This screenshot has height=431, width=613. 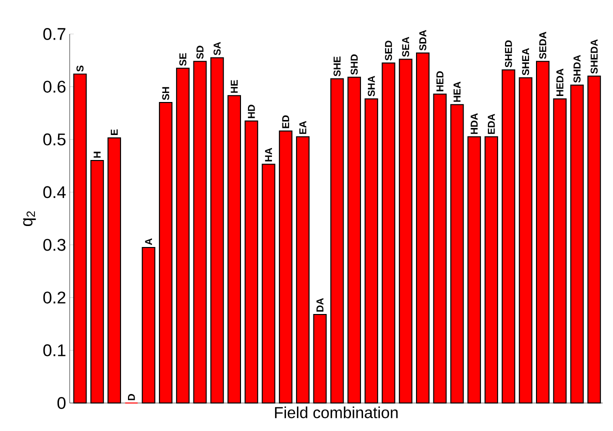 What do you see at coordinates (457, 92) in the screenshot?
I see `x-tick-label: HEA` at bounding box center [457, 92].